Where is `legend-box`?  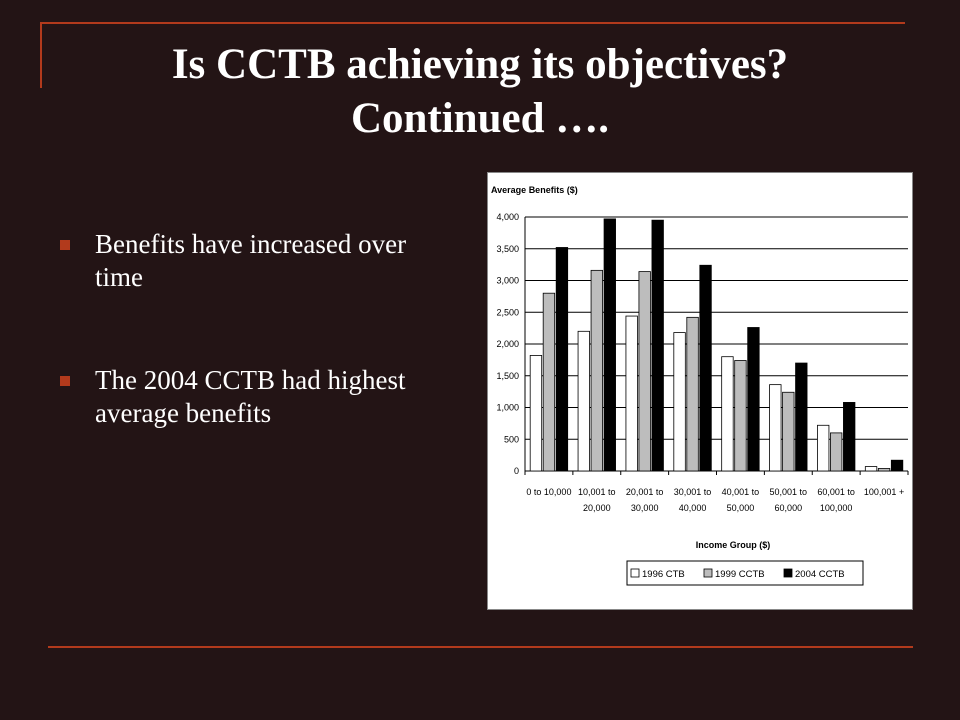
legend-box is located at coordinates (745, 573).